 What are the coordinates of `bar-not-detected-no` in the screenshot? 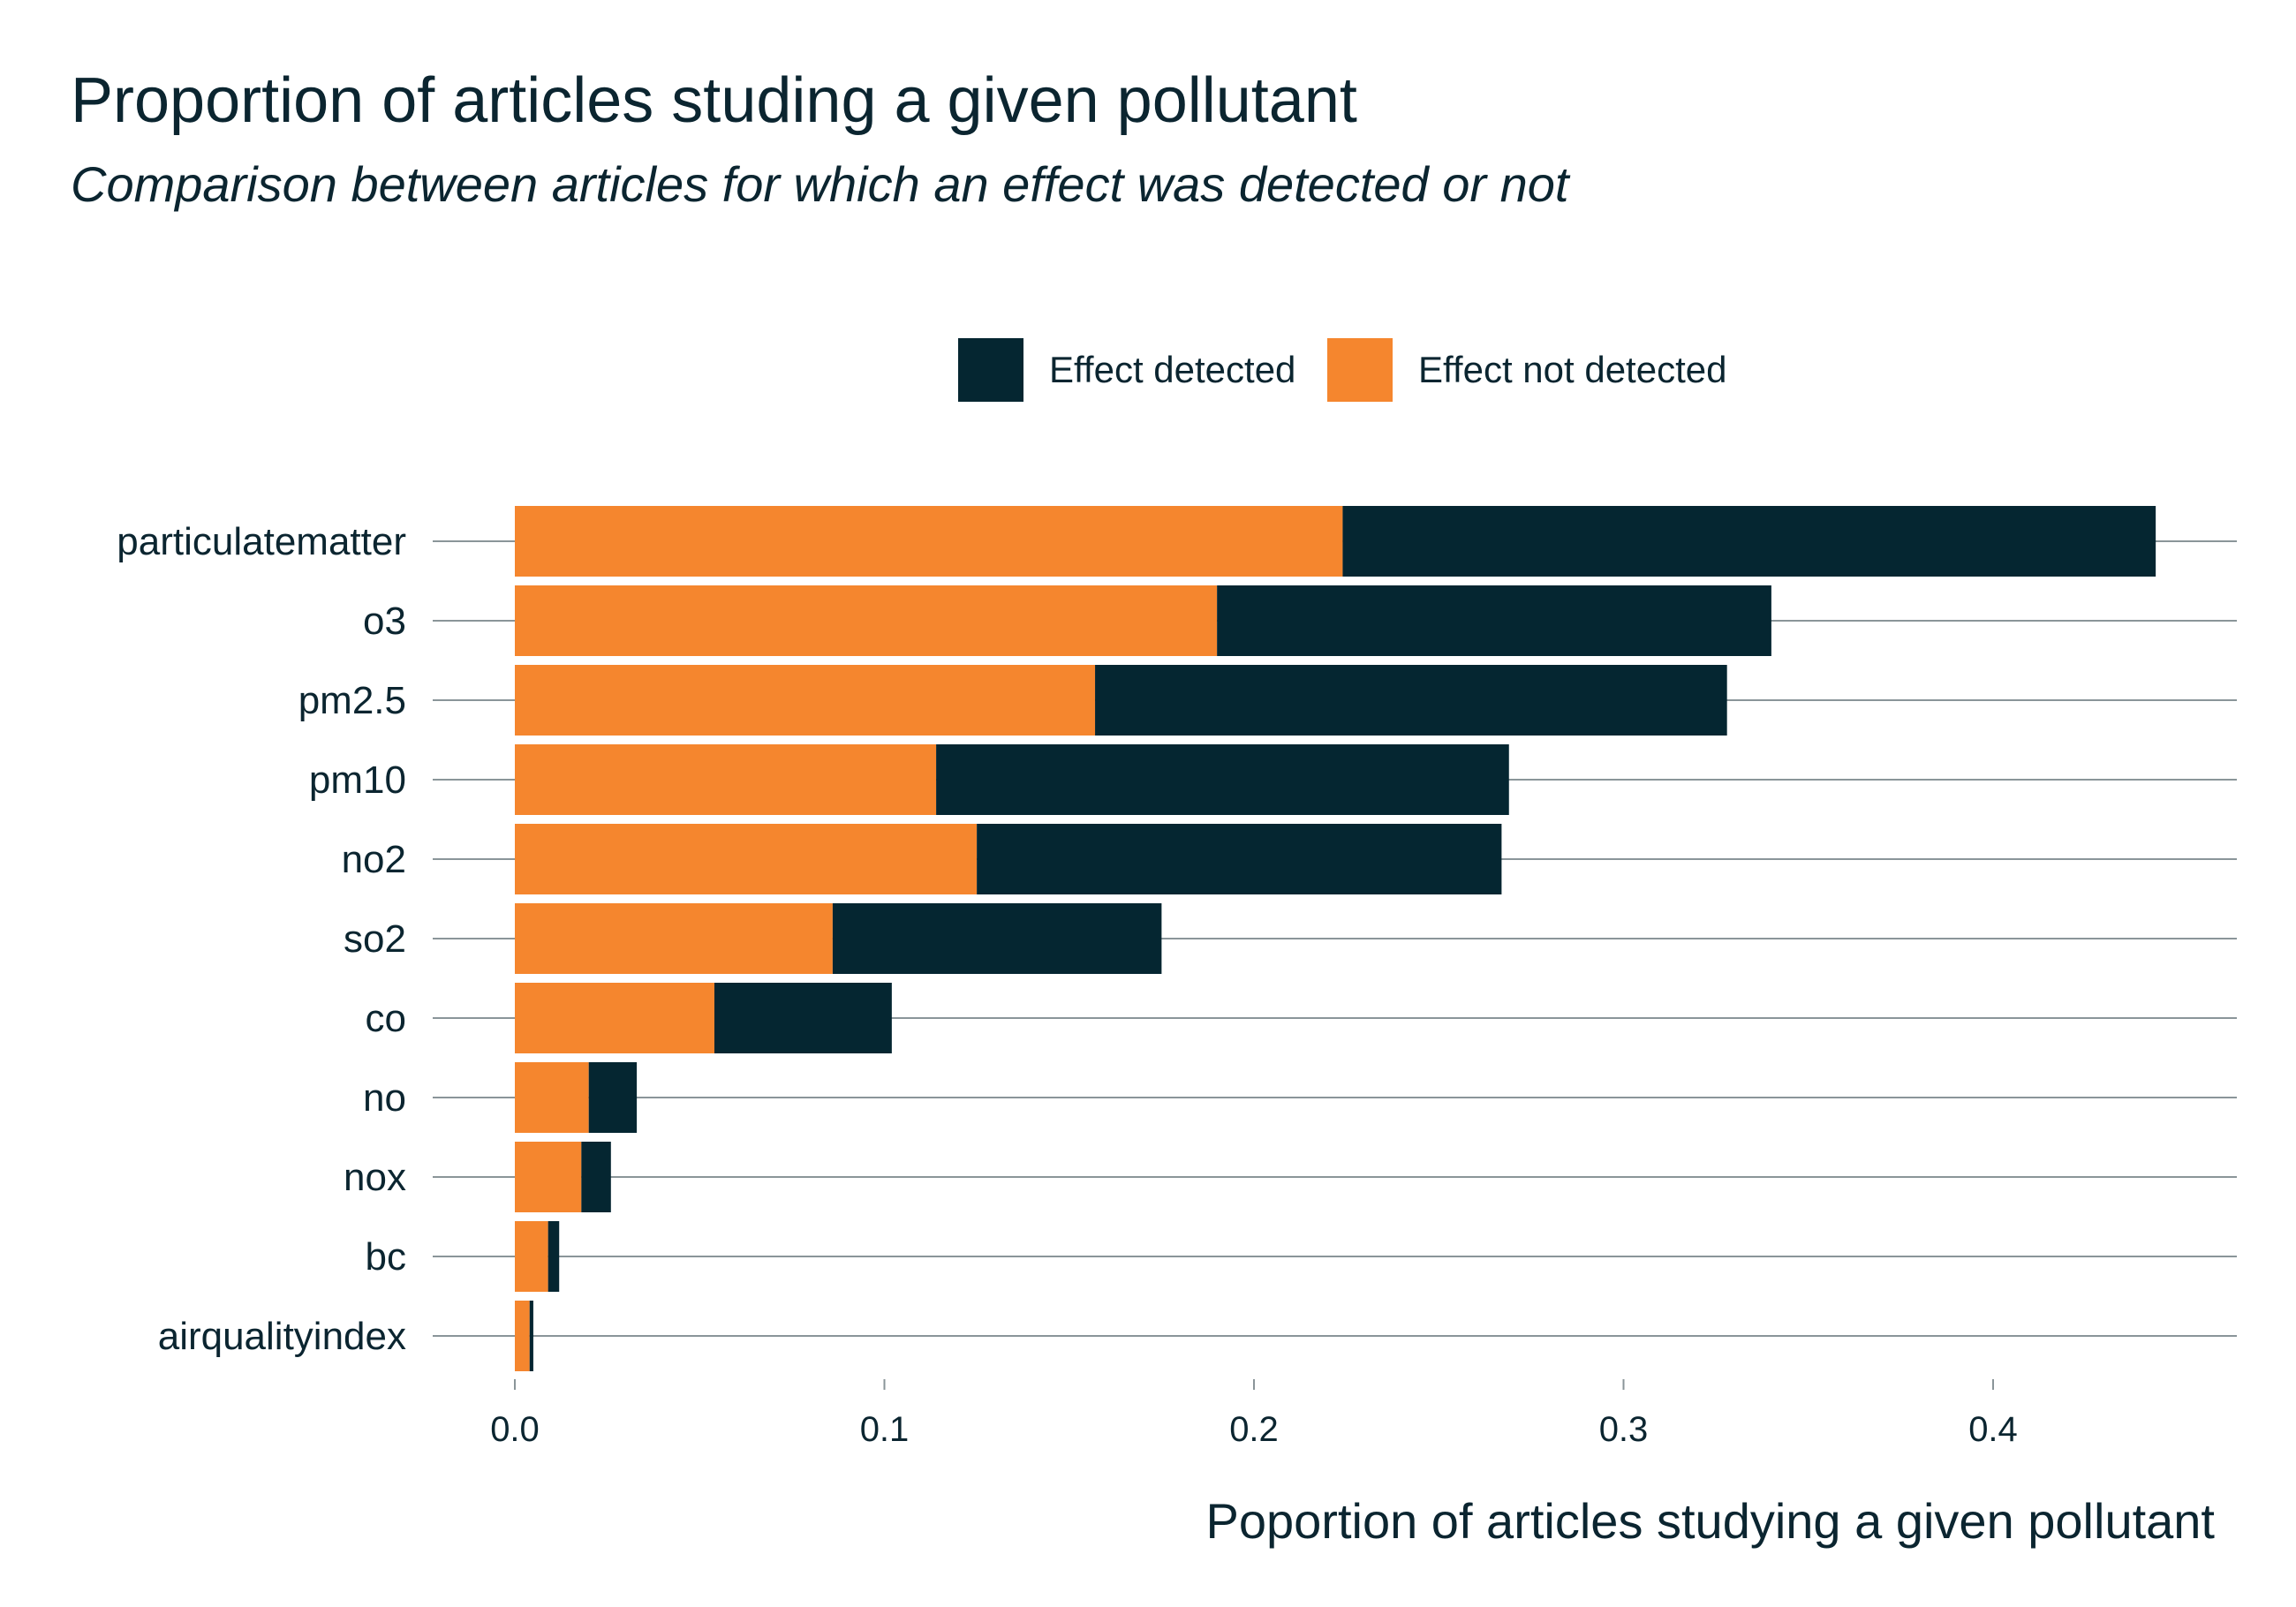 It's located at (552, 1097).